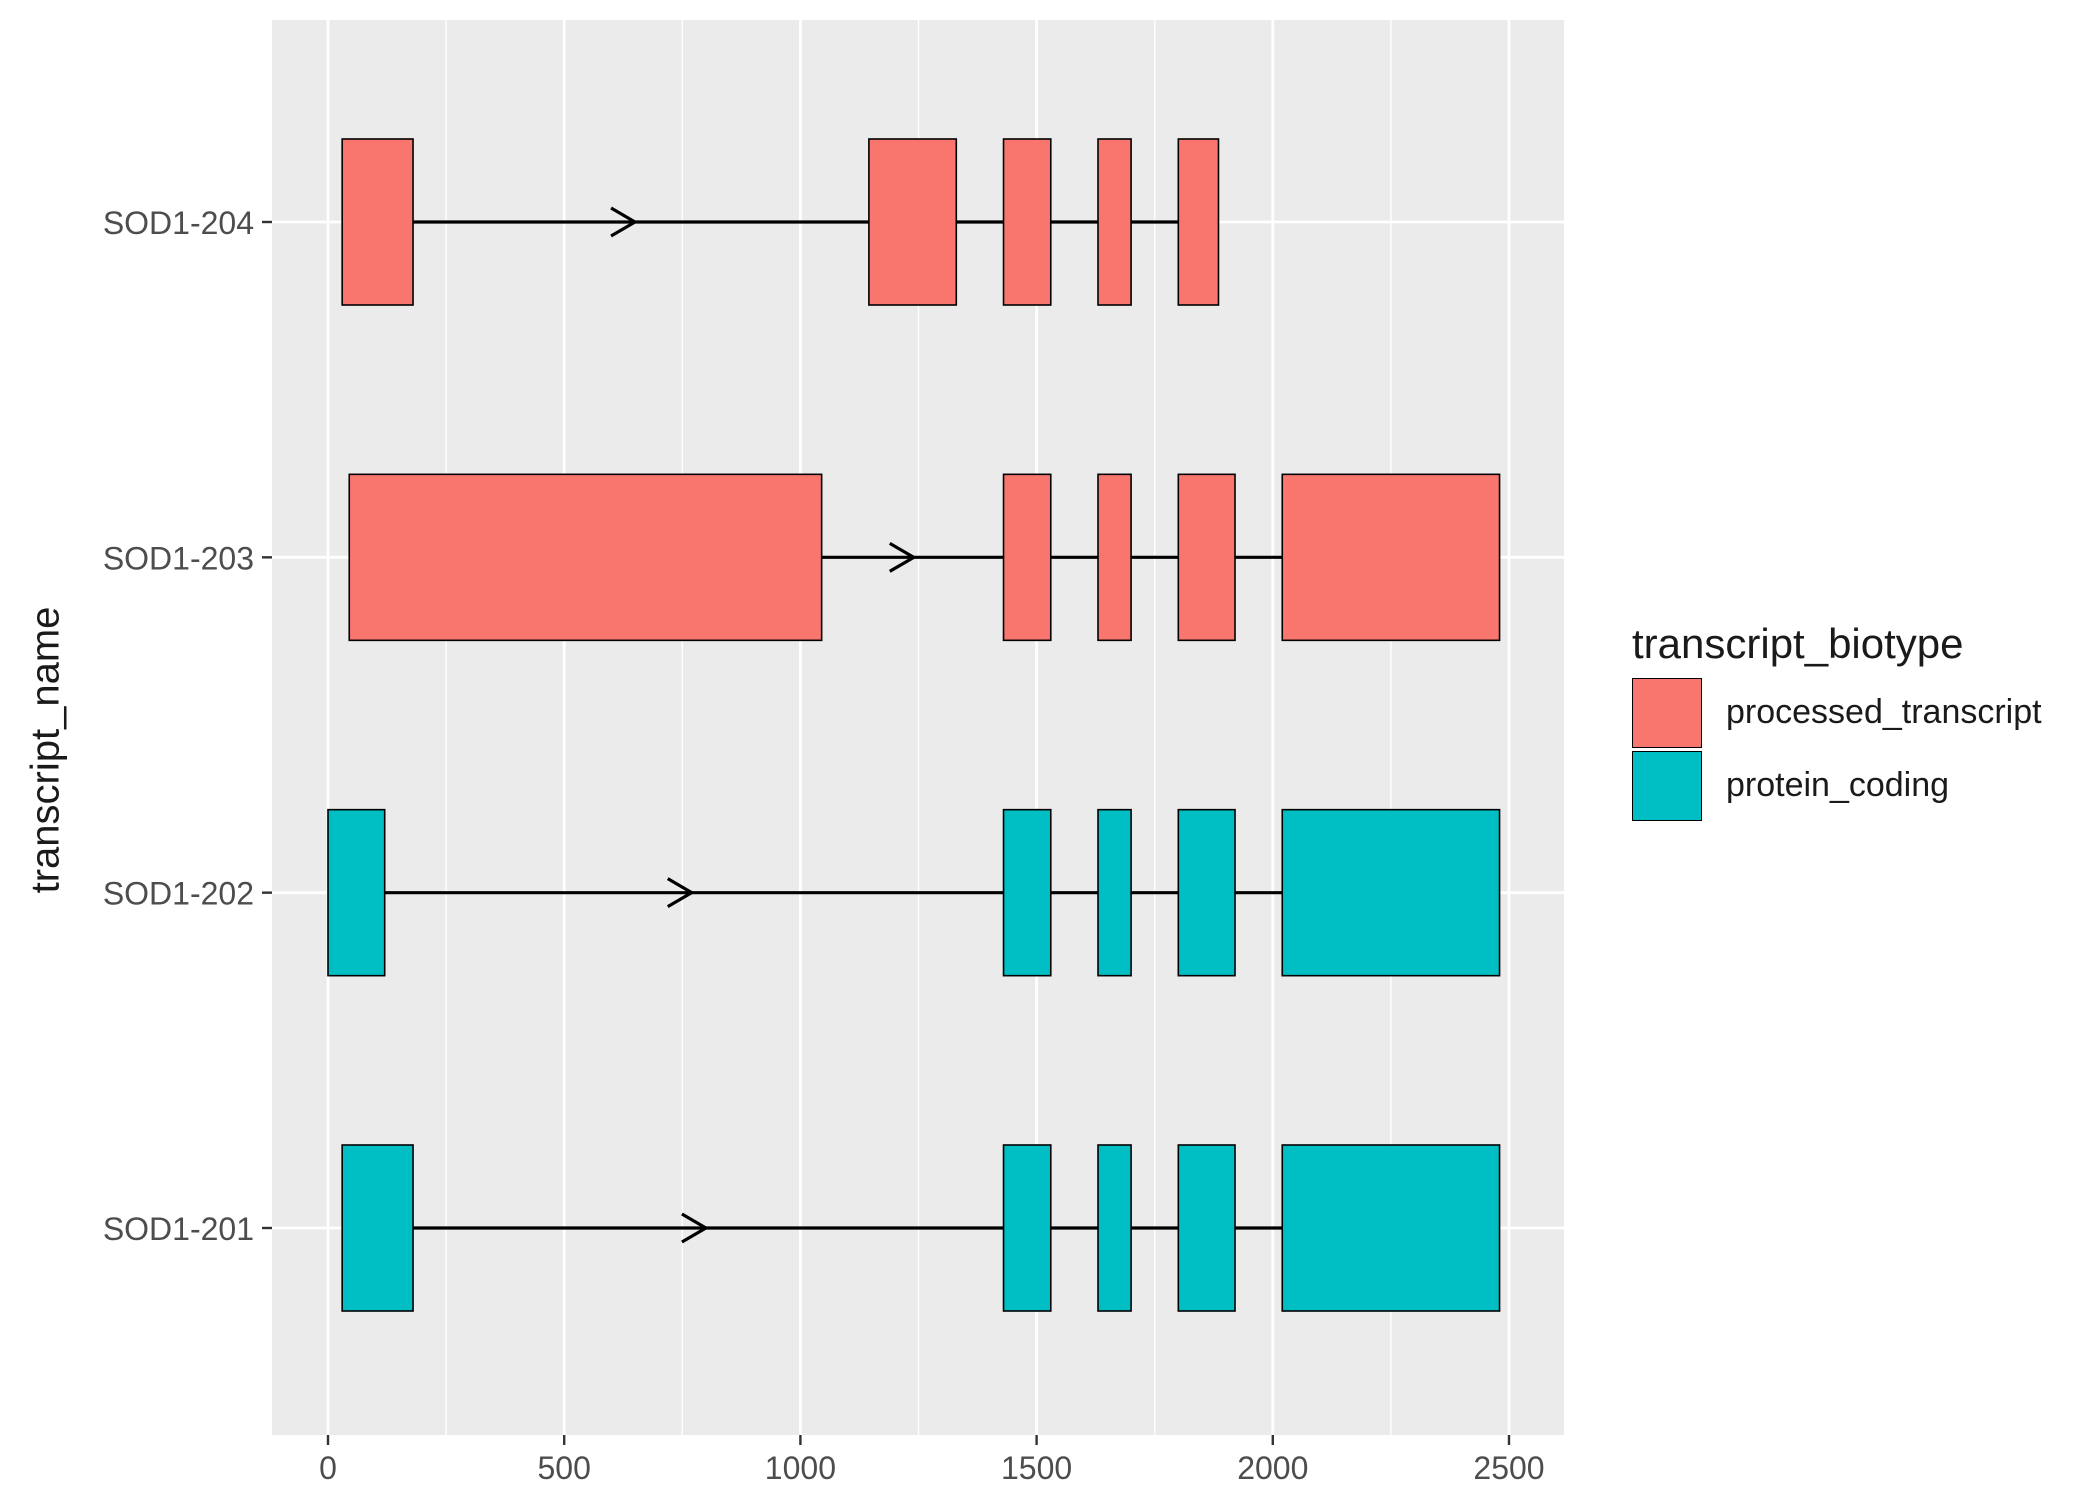 The width and height of the screenshot is (2100, 1500). What do you see at coordinates (1667, 712) in the screenshot?
I see `legend-swatch-processed-transcript` at bounding box center [1667, 712].